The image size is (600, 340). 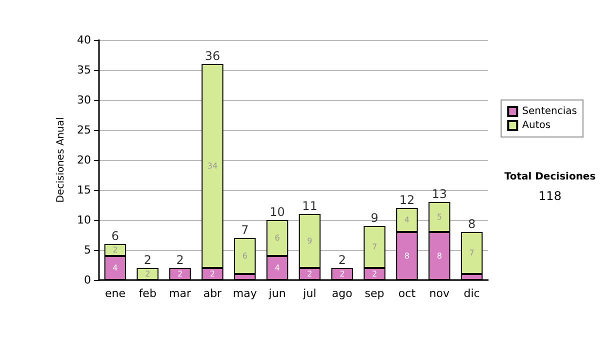 What do you see at coordinates (407, 293) in the screenshot?
I see `x-tick-label: oct` at bounding box center [407, 293].